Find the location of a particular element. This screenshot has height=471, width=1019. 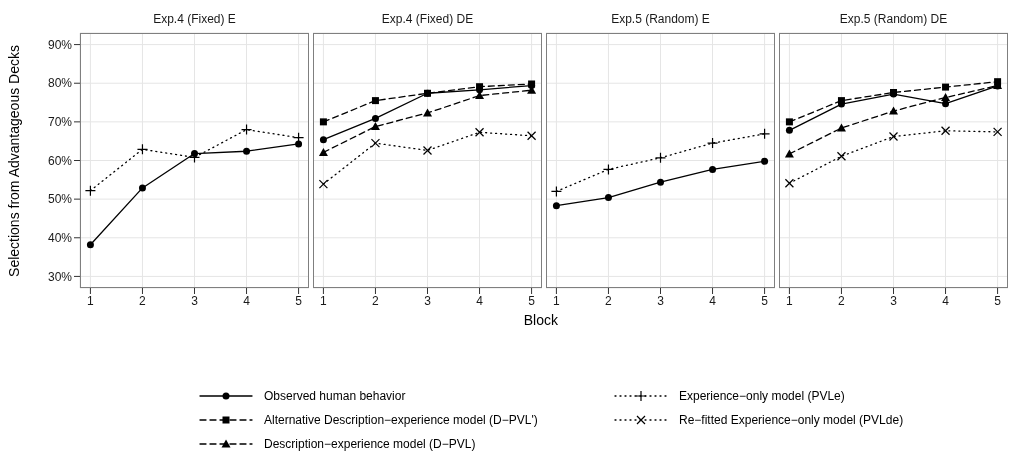

y-tick-label: 50% is located at coordinates (60, 199).